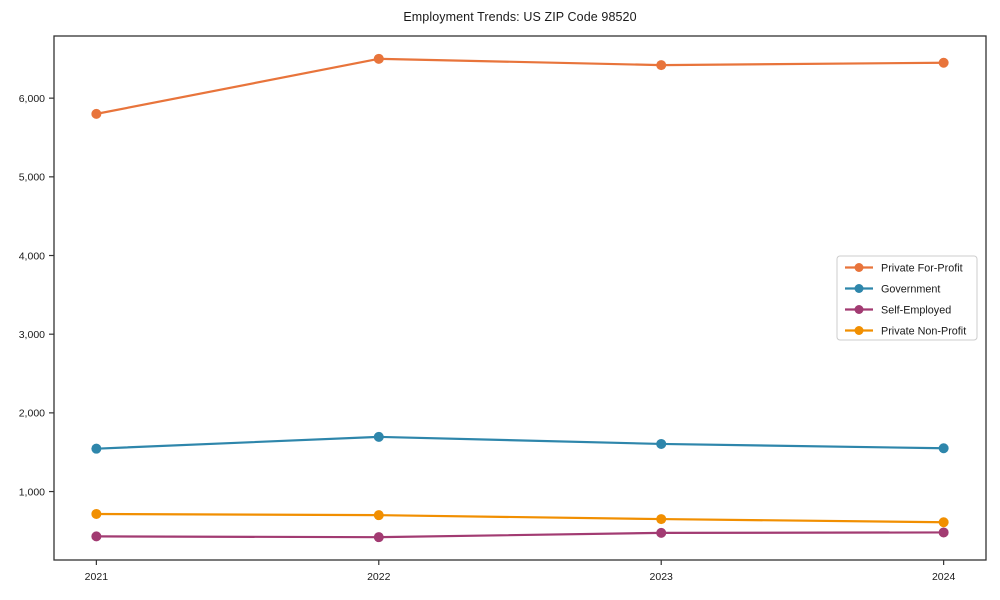  Describe the element at coordinates (859, 309) in the screenshot. I see `legend-marker-self-employed` at that location.